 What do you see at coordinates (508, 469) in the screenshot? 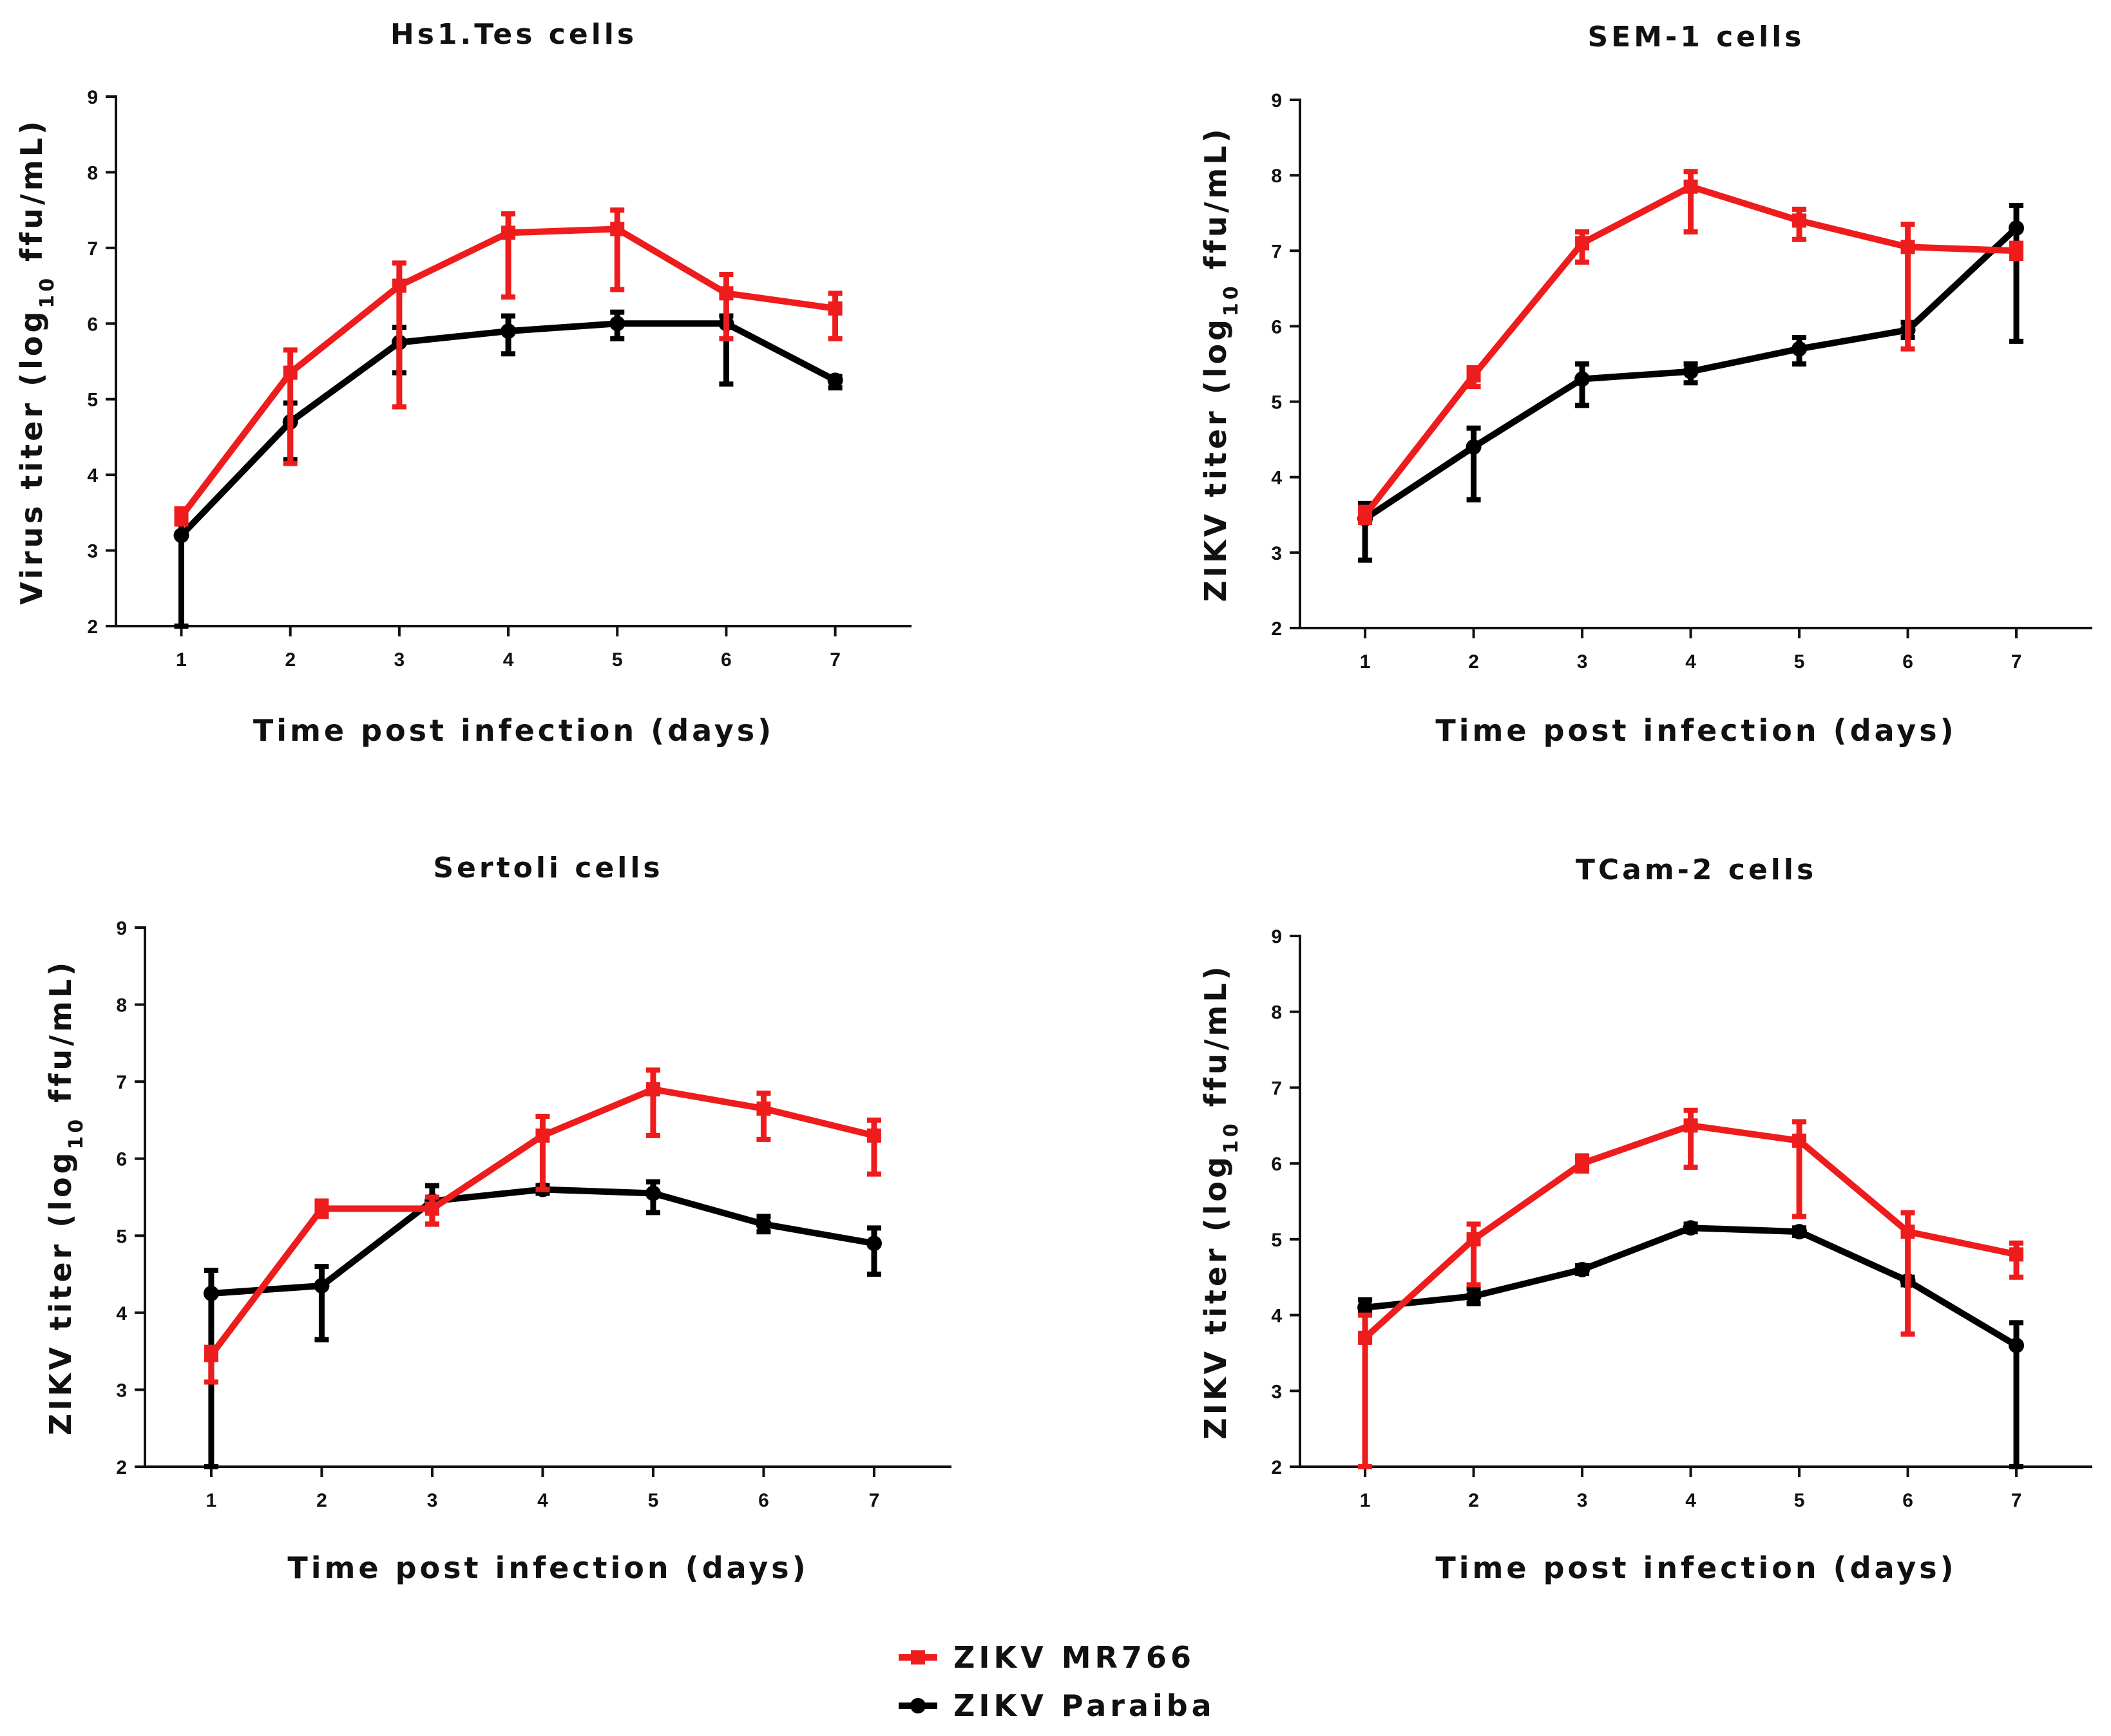
I see `series-paraiba` at bounding box center [508, 469].